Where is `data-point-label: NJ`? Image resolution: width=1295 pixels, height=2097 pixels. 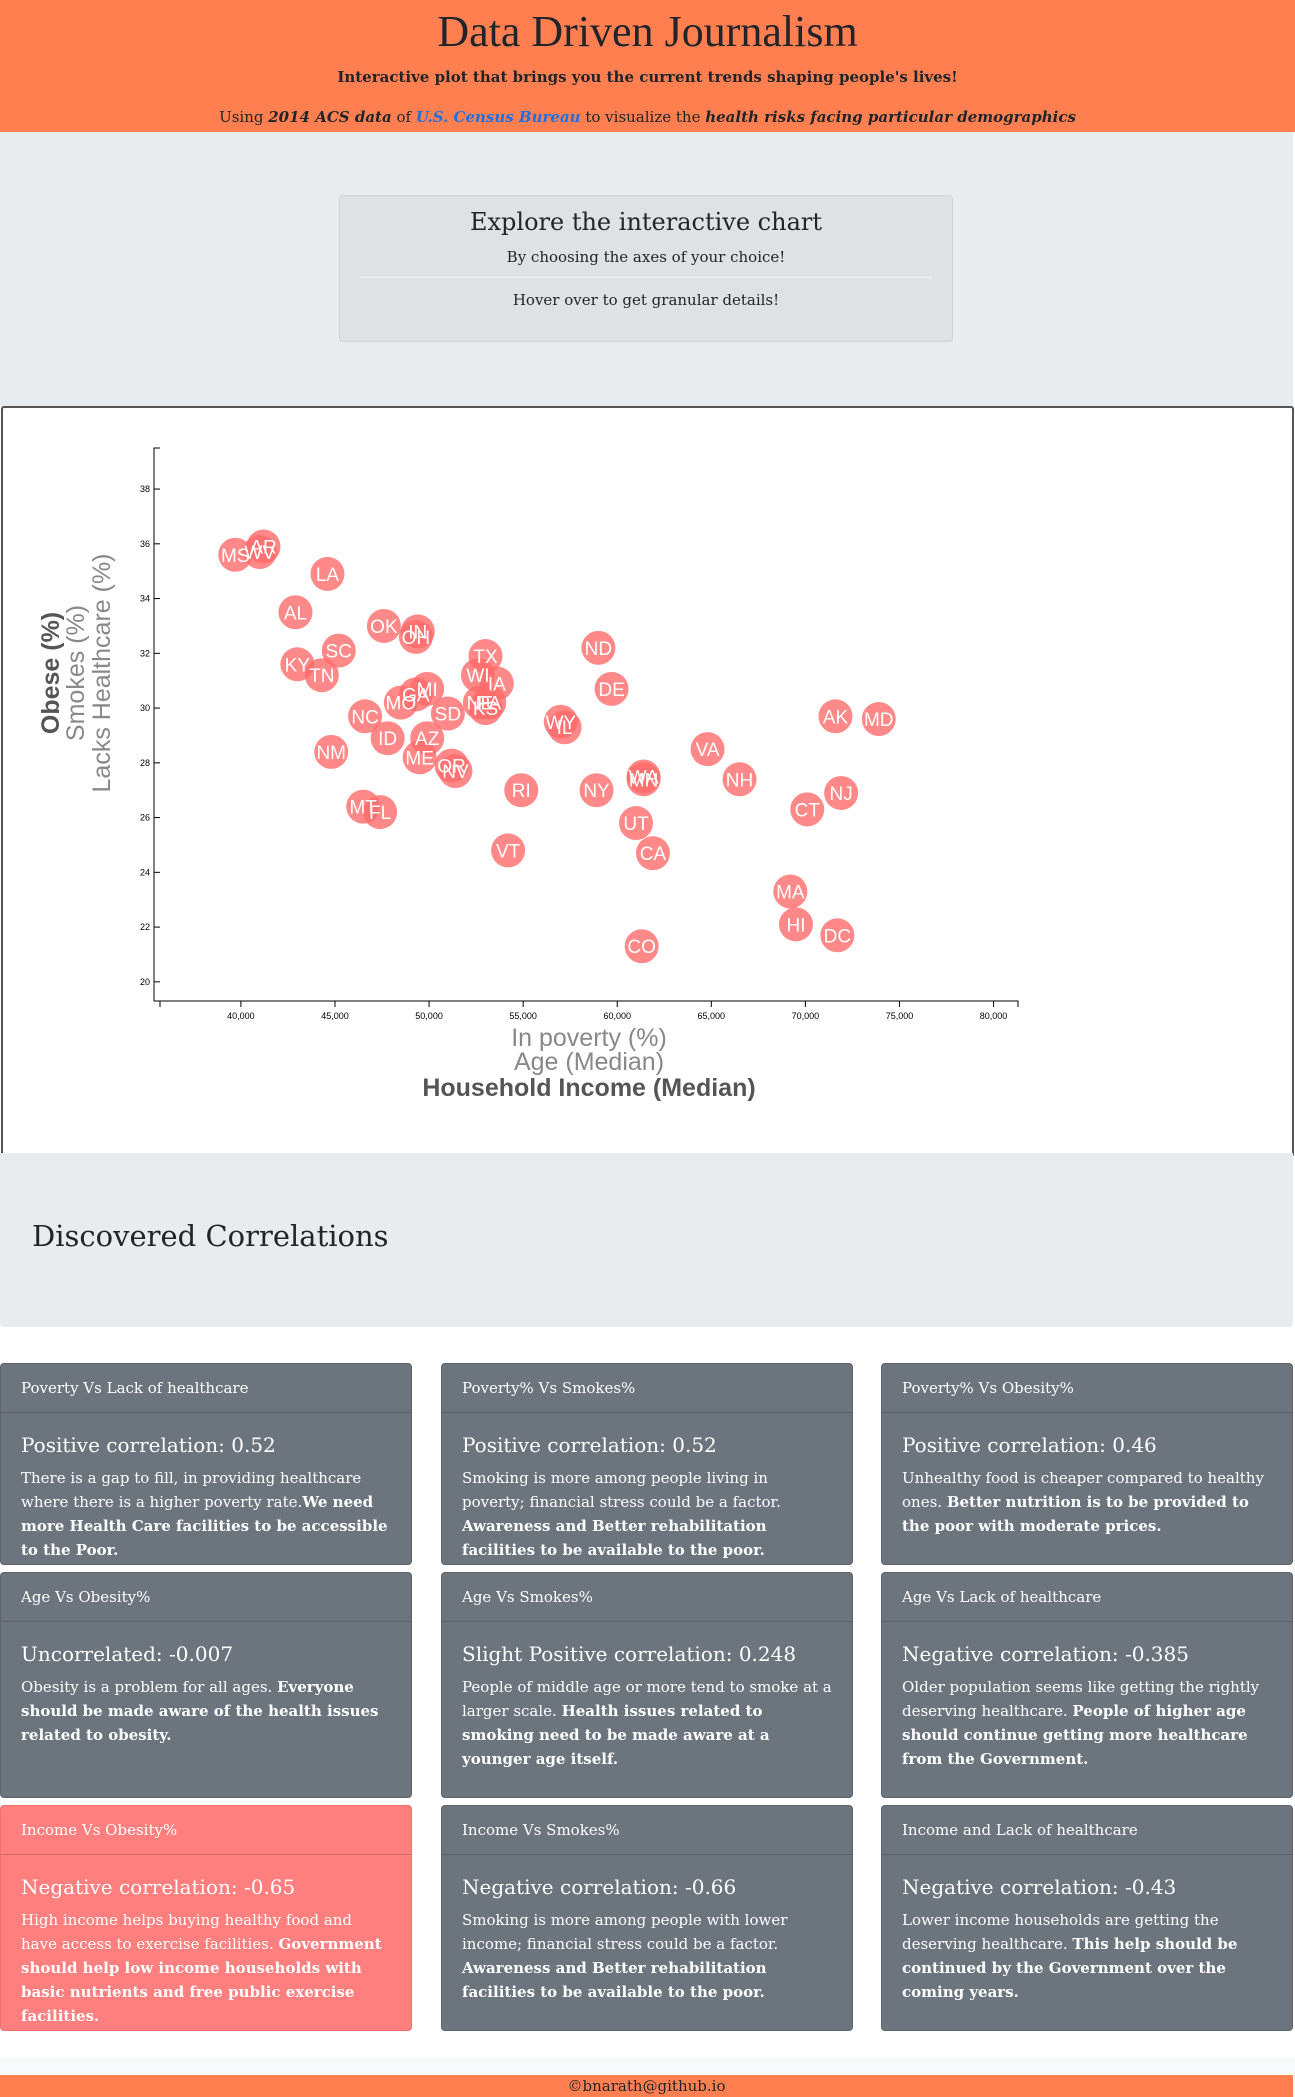 data-point-label: NJ is located at coordinates (841, 794).